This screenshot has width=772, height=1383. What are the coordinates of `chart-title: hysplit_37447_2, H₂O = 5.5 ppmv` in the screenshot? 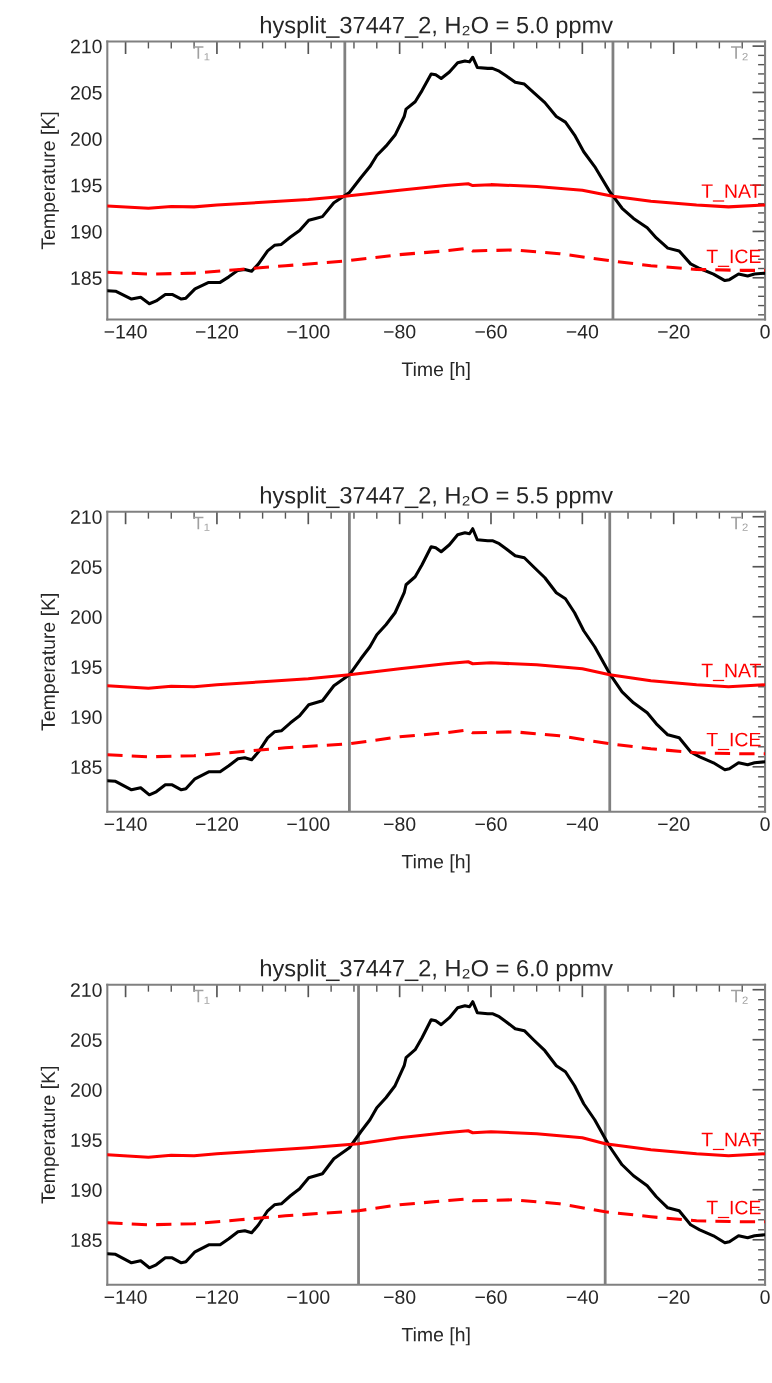 It's located at (436, 497).